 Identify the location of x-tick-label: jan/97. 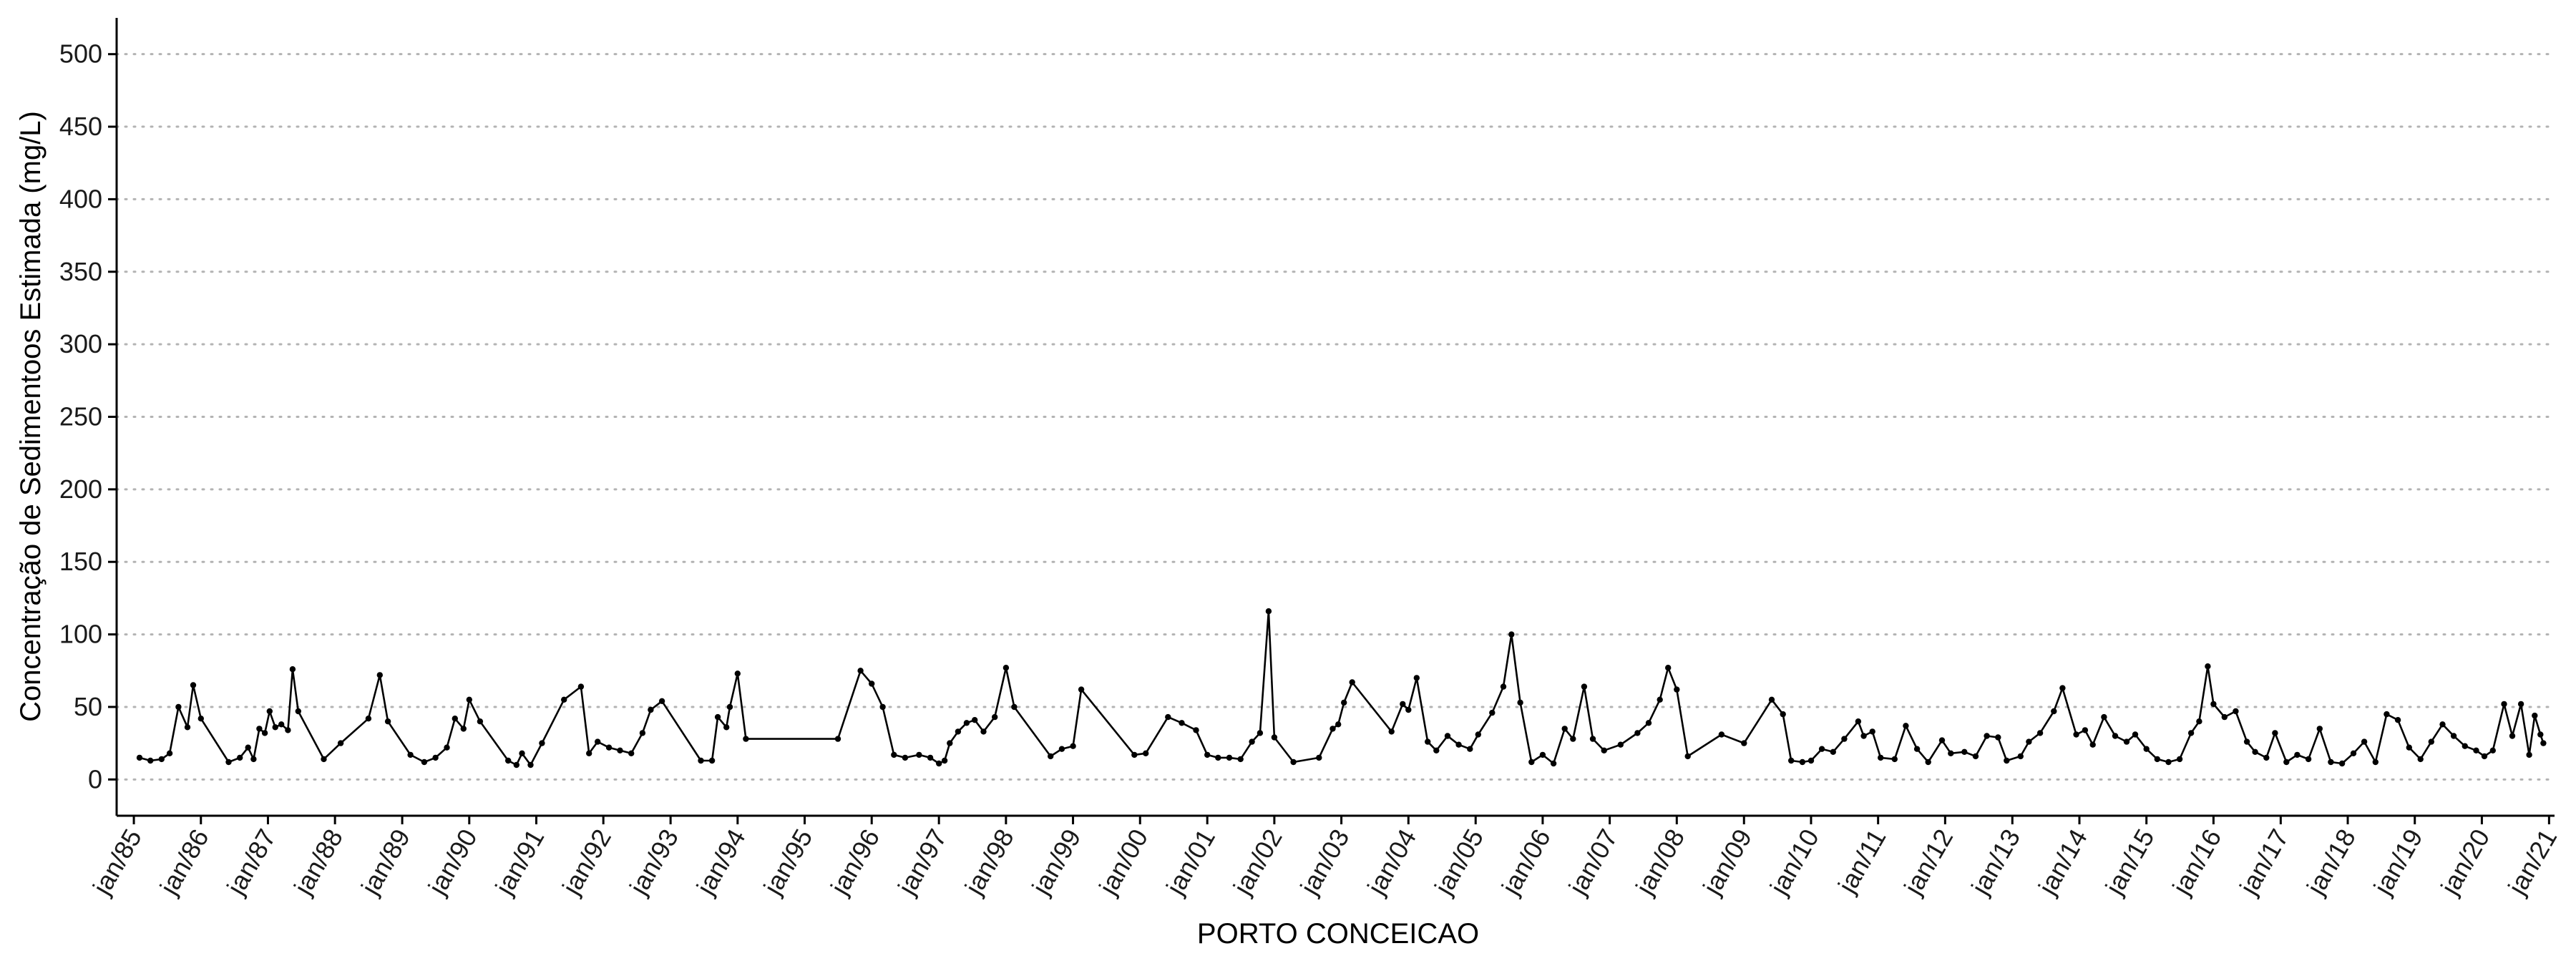
(922, 862).